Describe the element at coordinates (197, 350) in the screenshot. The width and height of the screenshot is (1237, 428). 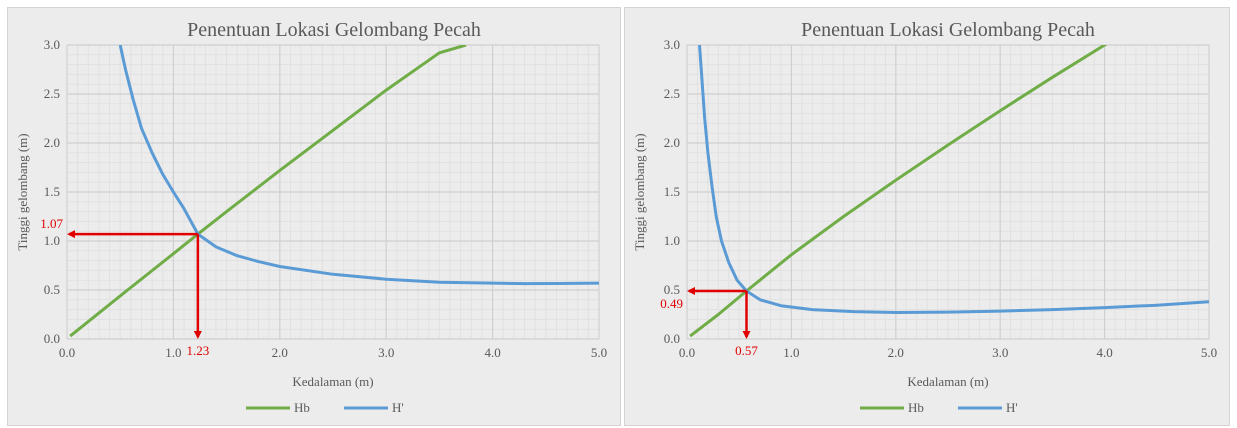
I see `annotation-label: 1.23` at that location.